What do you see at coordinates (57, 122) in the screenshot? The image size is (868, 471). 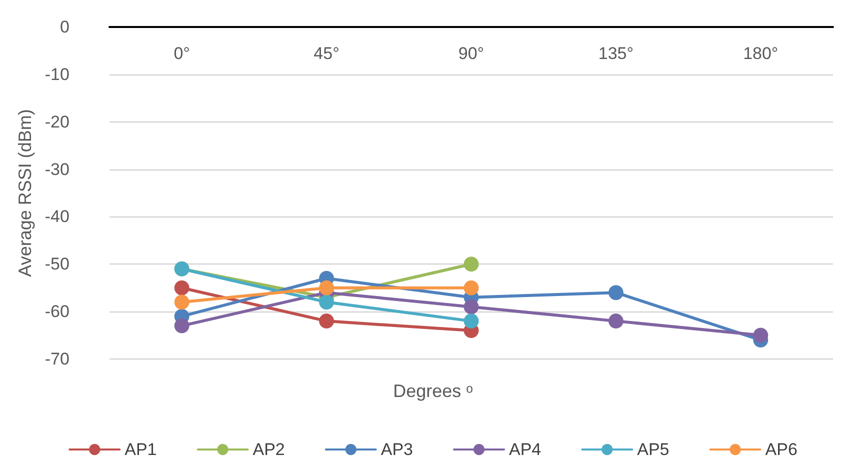 I see `y-tick-label: -20` at bounding box center [57, 122].